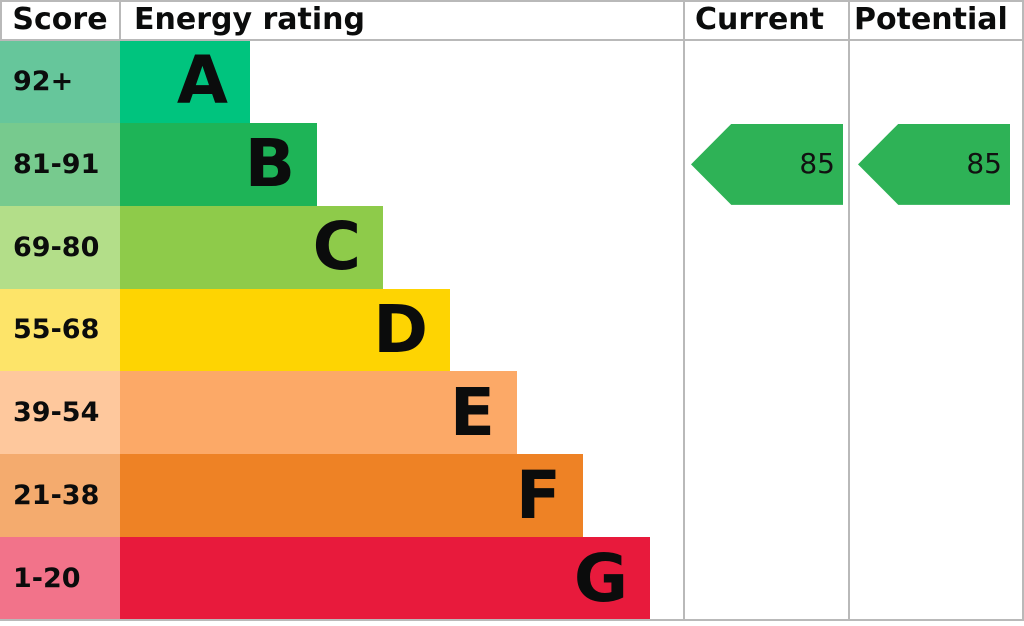  I want to click on score-range-label: 69-80, so click(56, 247).